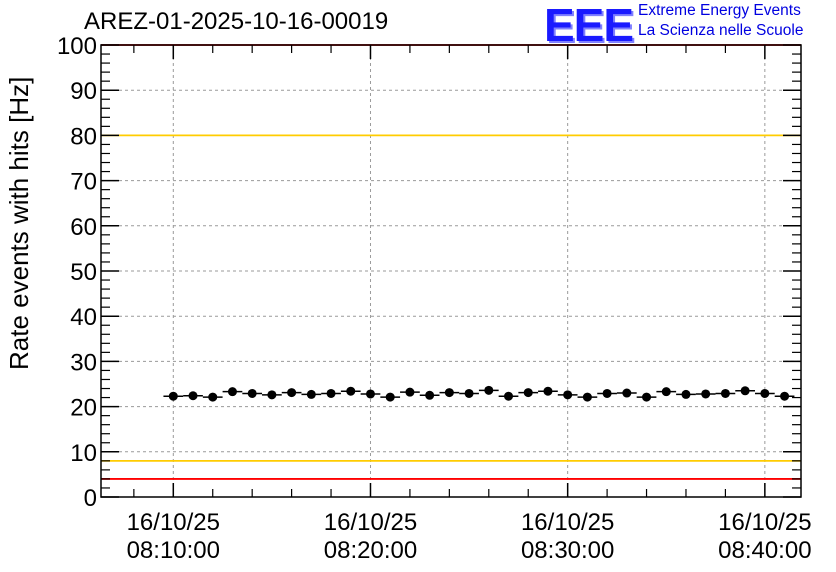 The image size is (836, 572). Describe the element at coordinates (83, 182) in the screenshot. I see `y-tick-label: 70` at that location.